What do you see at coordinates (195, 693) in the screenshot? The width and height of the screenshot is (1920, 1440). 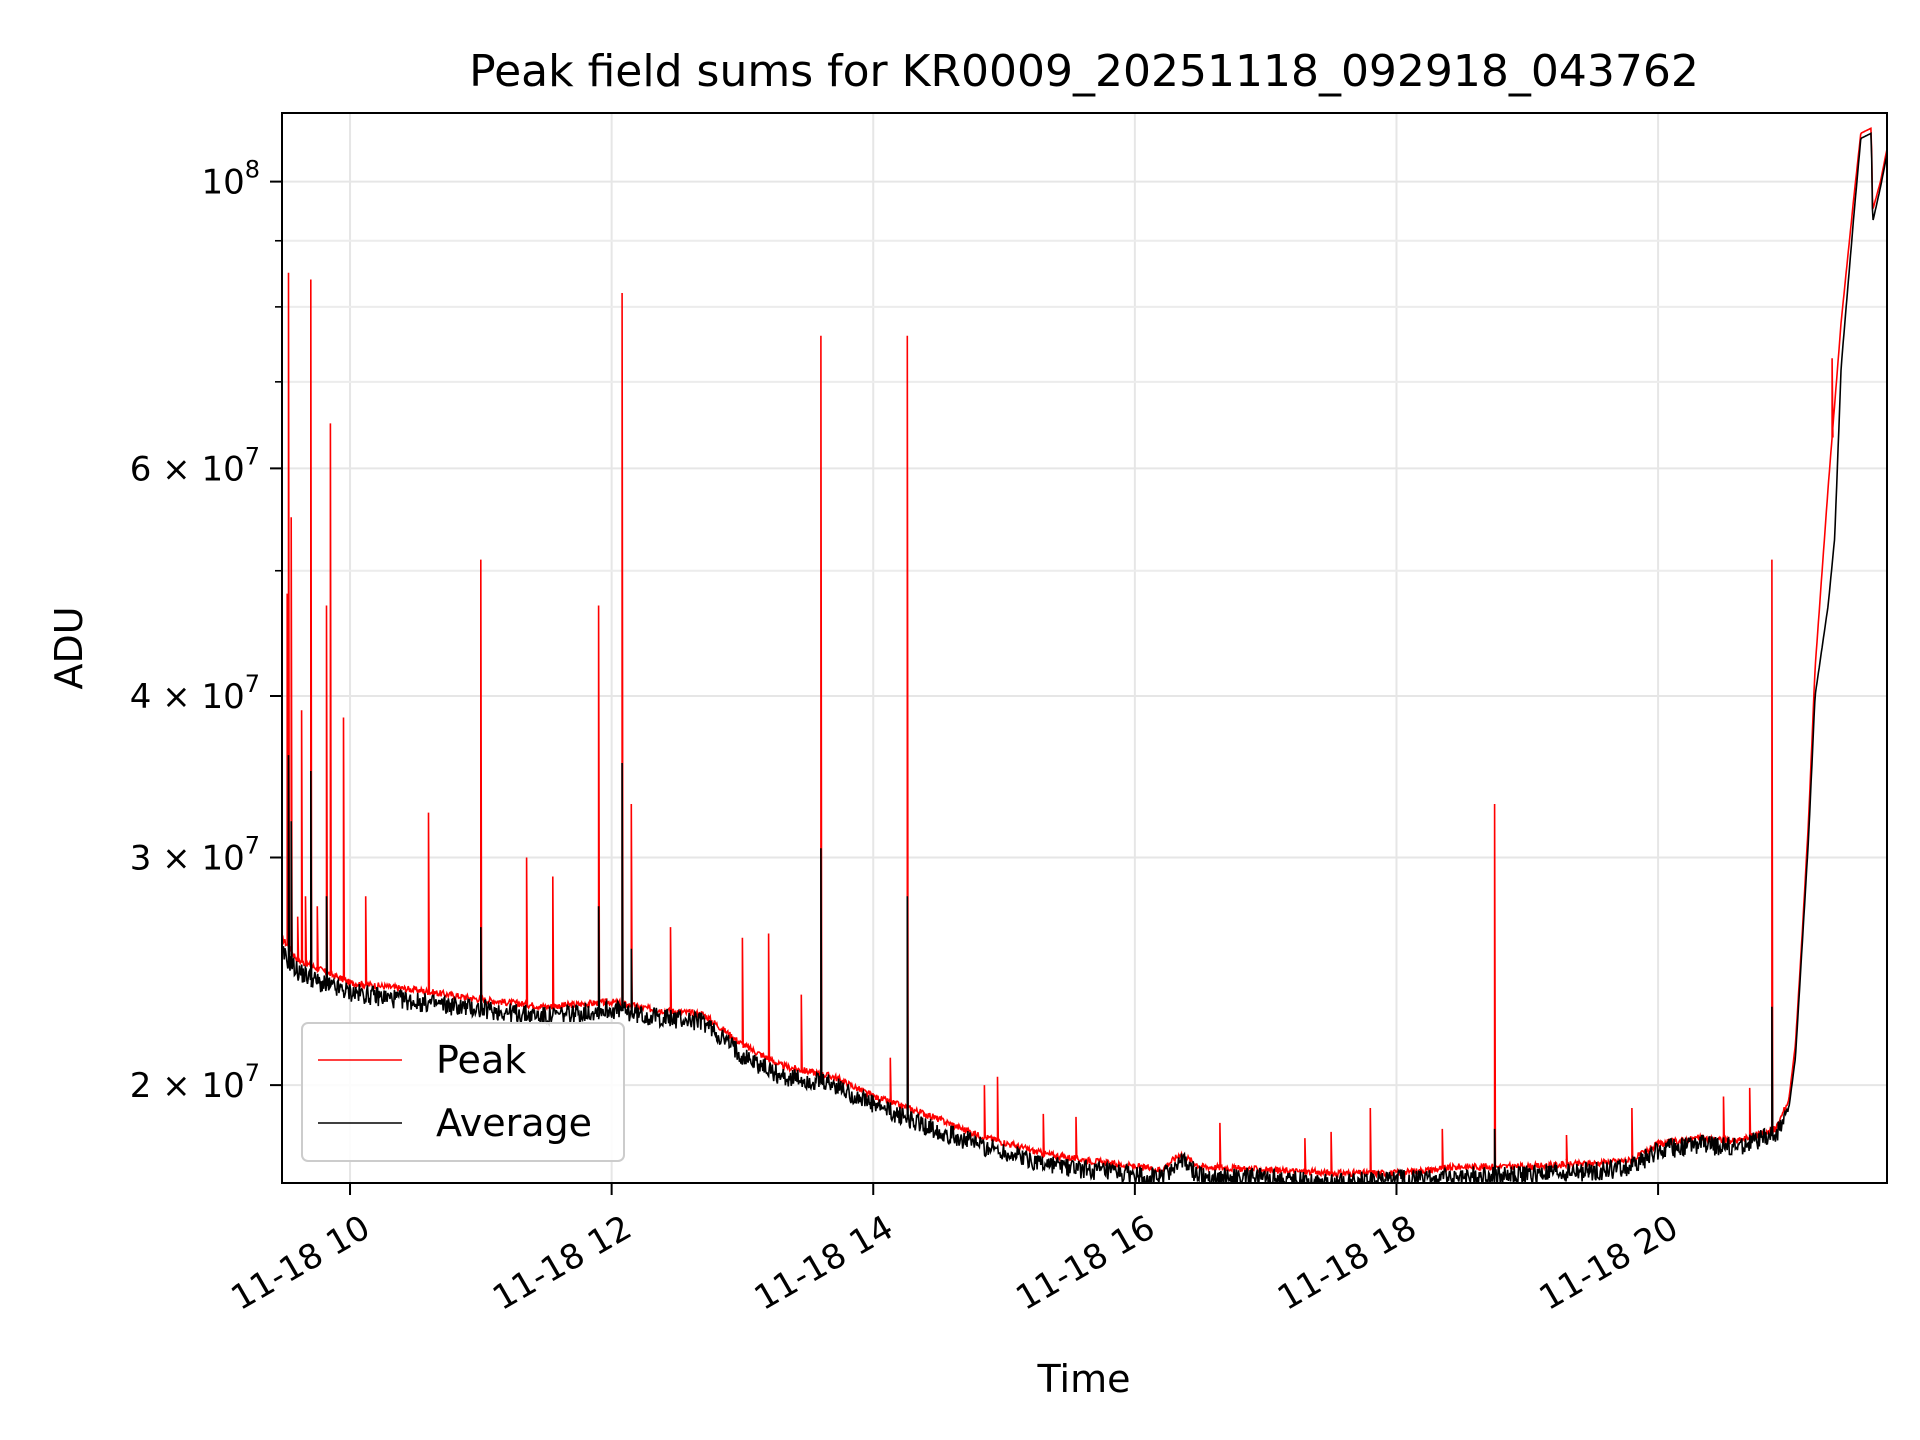 I see `y-tick-label: 4 × 107` at bounding box center [195, 693].